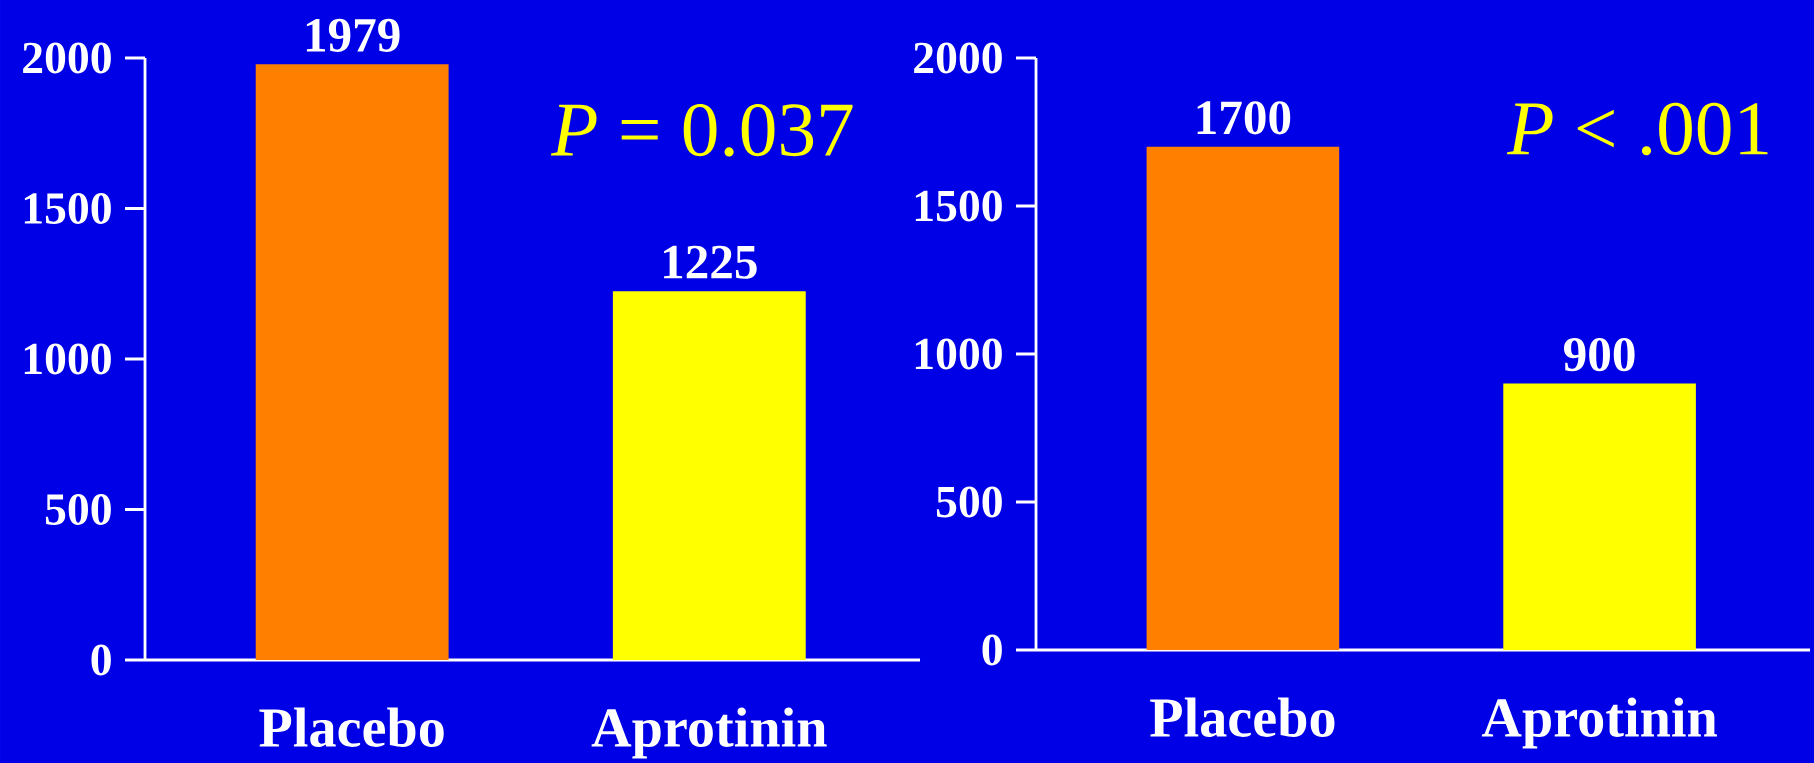  What do you see at coordinates (710, 262) in the screenshot?
I see `data-label: 1225` at bounding box center [710, 262].